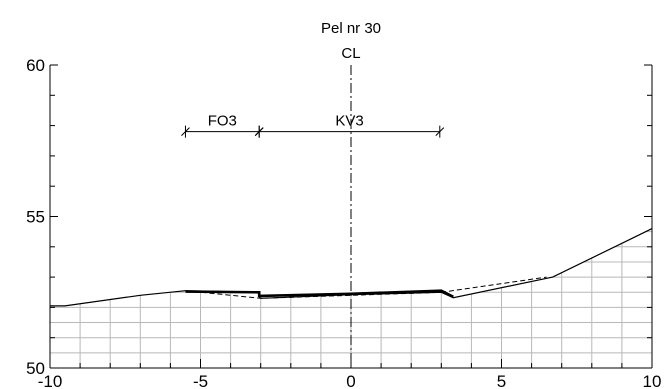 The width and height of the screenshot is (668, 389). Describe the element at coordinates (349, 121) in the screenshot. I see `segment-label: KV3` at that location.